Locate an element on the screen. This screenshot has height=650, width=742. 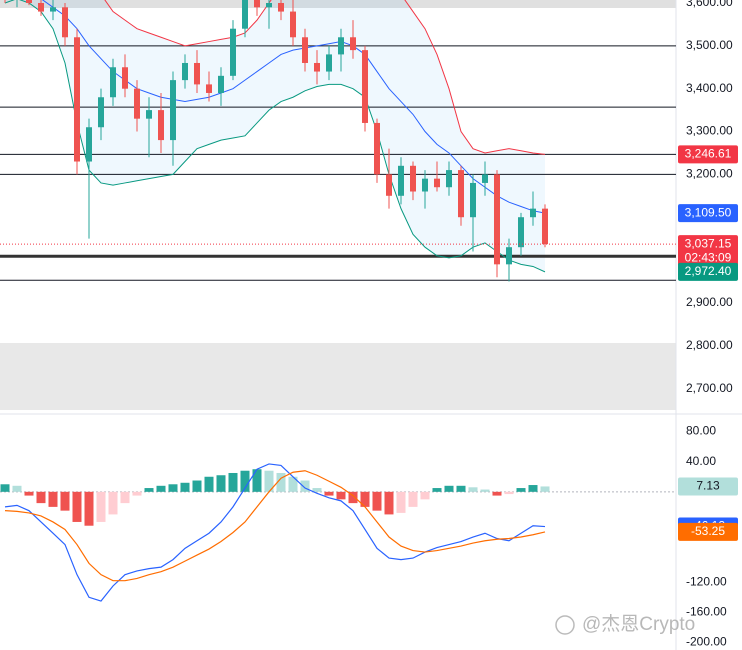
range-shade is located at coordinates (338, 376).